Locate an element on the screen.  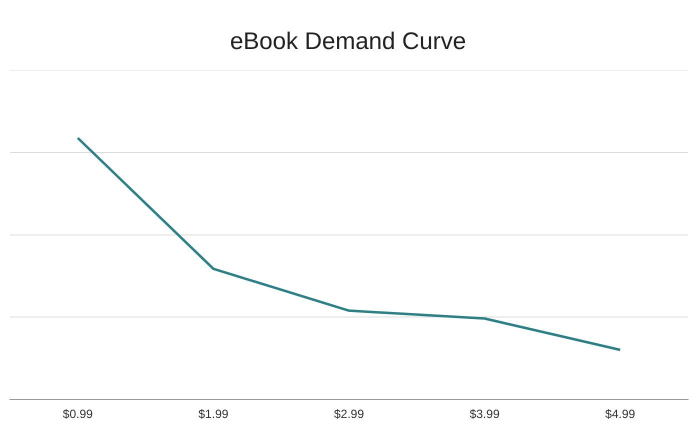
x-tick-label: $1.99 is located at coordinates (213, 414).